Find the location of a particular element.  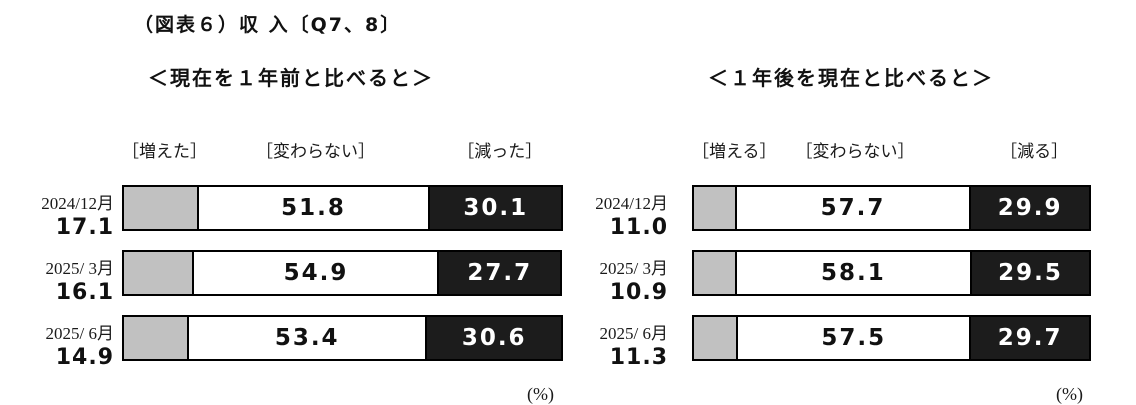

segment-unchanged: 53.4 is located at coordinates (307, 338).